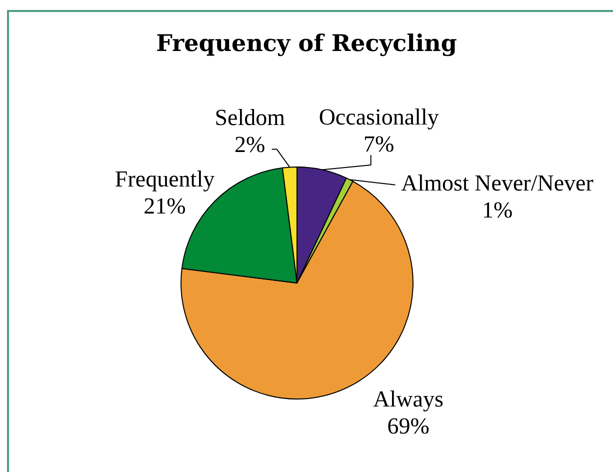  What do you see at coordinates (165, 205) in the screenshot?
I see `data-label: 21%` at bounding box center [165, 205].